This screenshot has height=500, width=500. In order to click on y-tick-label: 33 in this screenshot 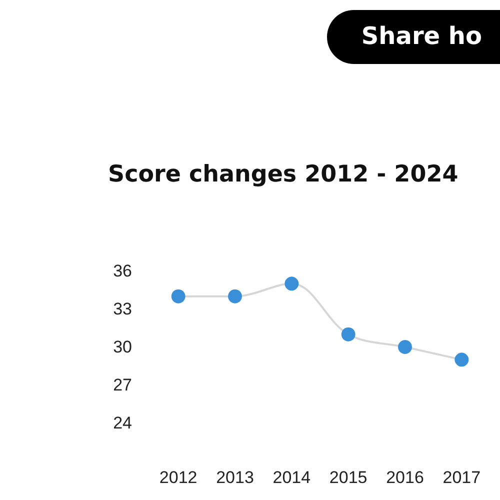, I will do `click(122, 309)`.